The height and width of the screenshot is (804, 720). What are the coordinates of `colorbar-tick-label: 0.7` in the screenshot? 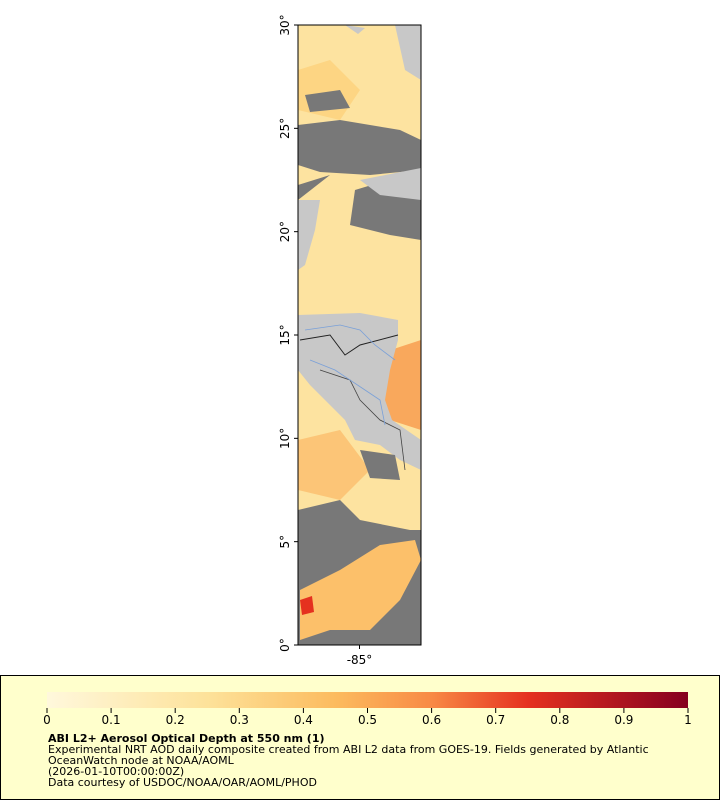 It's located at (495, 720).